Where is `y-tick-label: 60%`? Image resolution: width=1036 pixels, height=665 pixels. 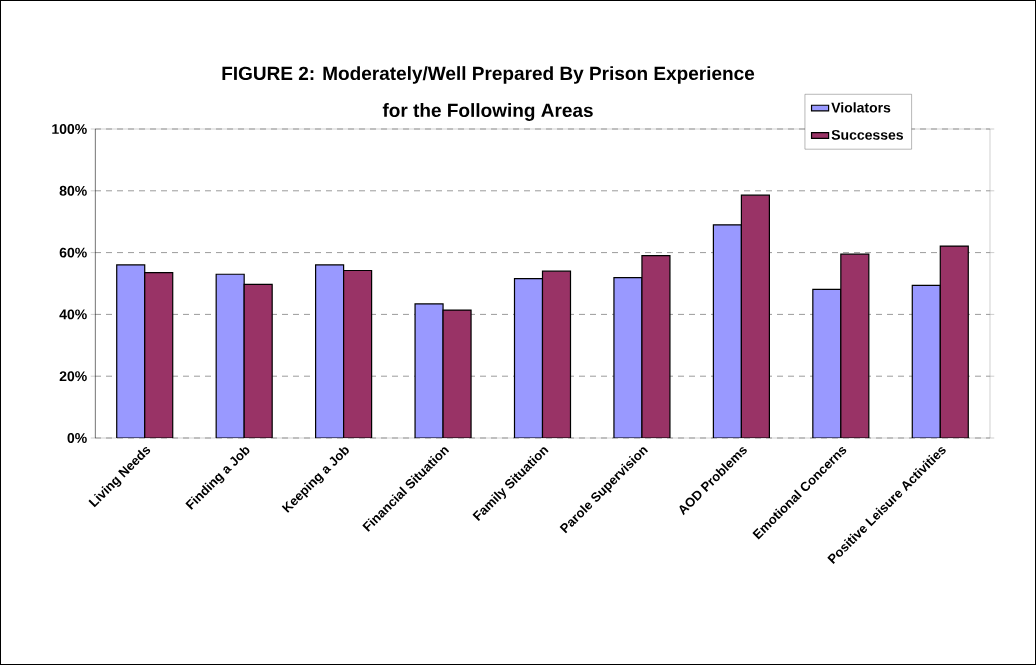
y-tick-label: 60% is located at coordinates (73, 252).